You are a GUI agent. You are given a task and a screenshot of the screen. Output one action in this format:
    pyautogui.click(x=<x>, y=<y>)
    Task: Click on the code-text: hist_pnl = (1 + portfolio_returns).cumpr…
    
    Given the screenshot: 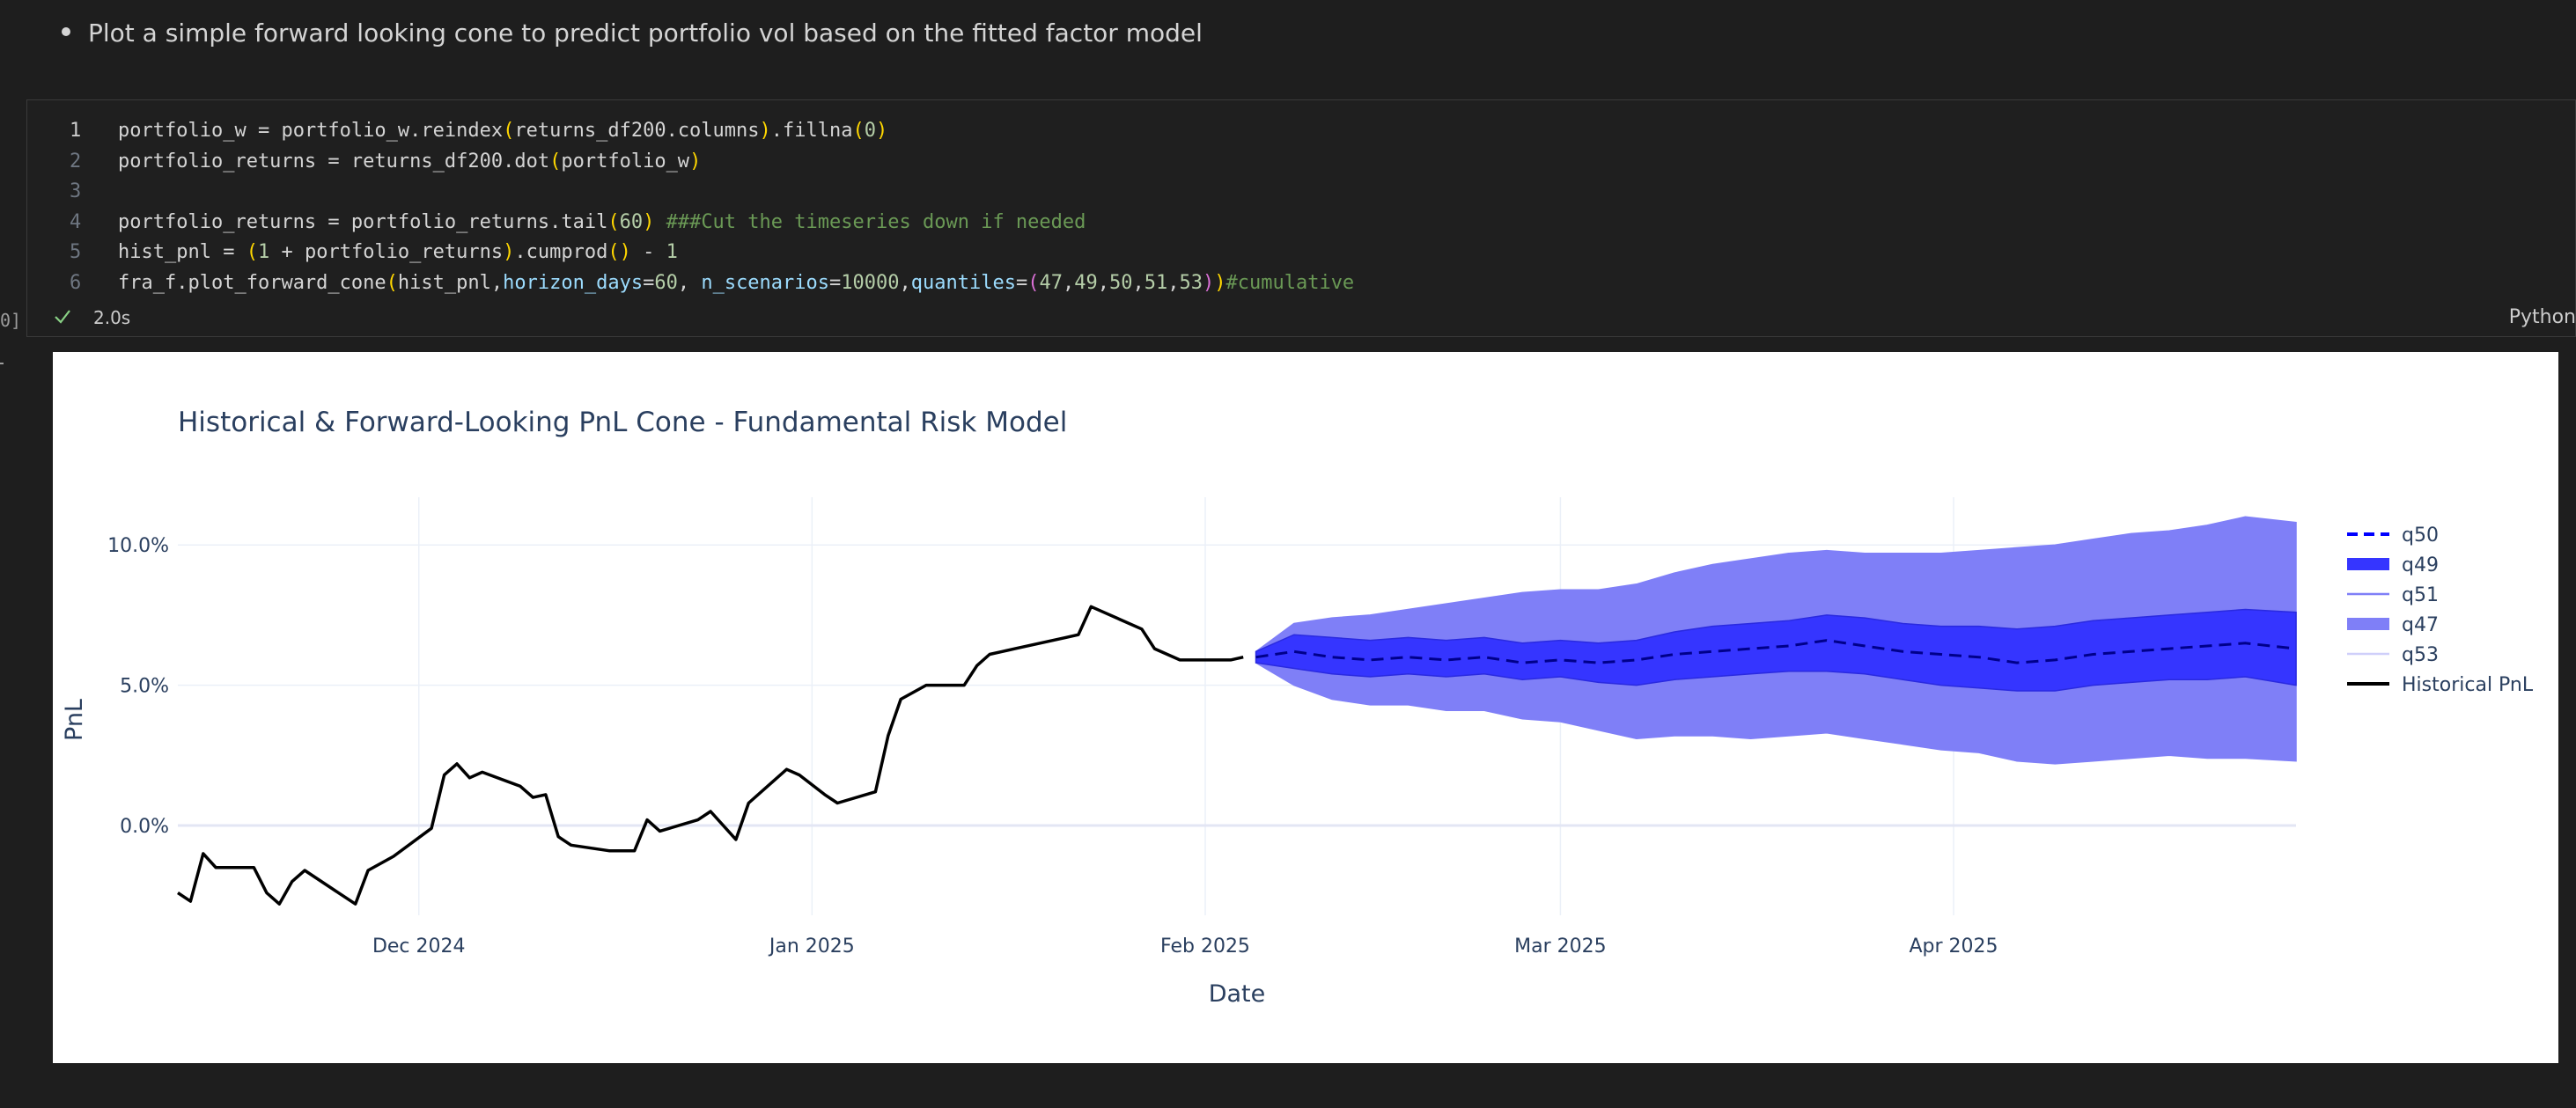 What is the action you would take?
    pyautogui.click(x=398, y=253)
    